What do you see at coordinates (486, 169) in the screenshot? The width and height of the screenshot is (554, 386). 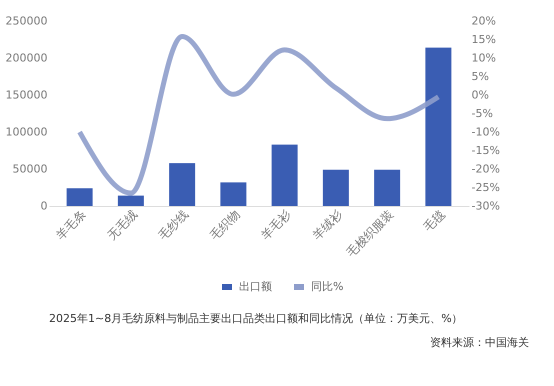 I see `y2-tick-label: -20%` at bounding box center [486, 169].